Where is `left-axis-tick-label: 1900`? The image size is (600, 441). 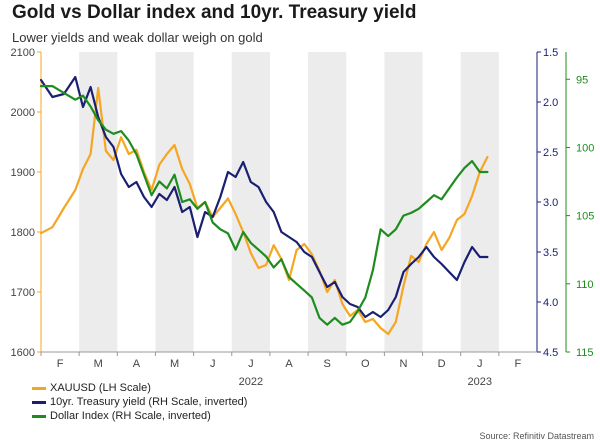 left-axis-tick-label: 1900 is located at coordinates (23, 173).